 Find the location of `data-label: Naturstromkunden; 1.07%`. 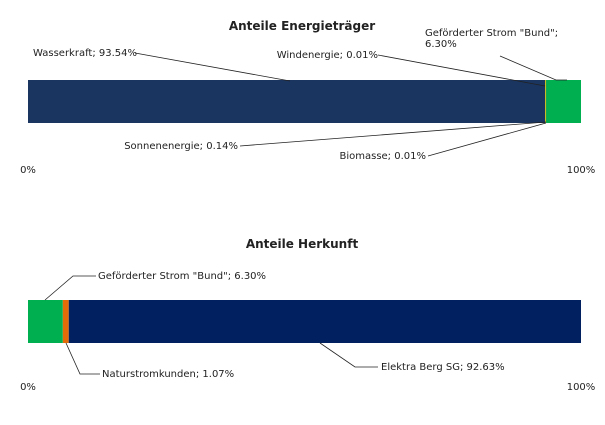

data-label: Naturstromkunden; 1.07% is located at coordinates (168, 374).